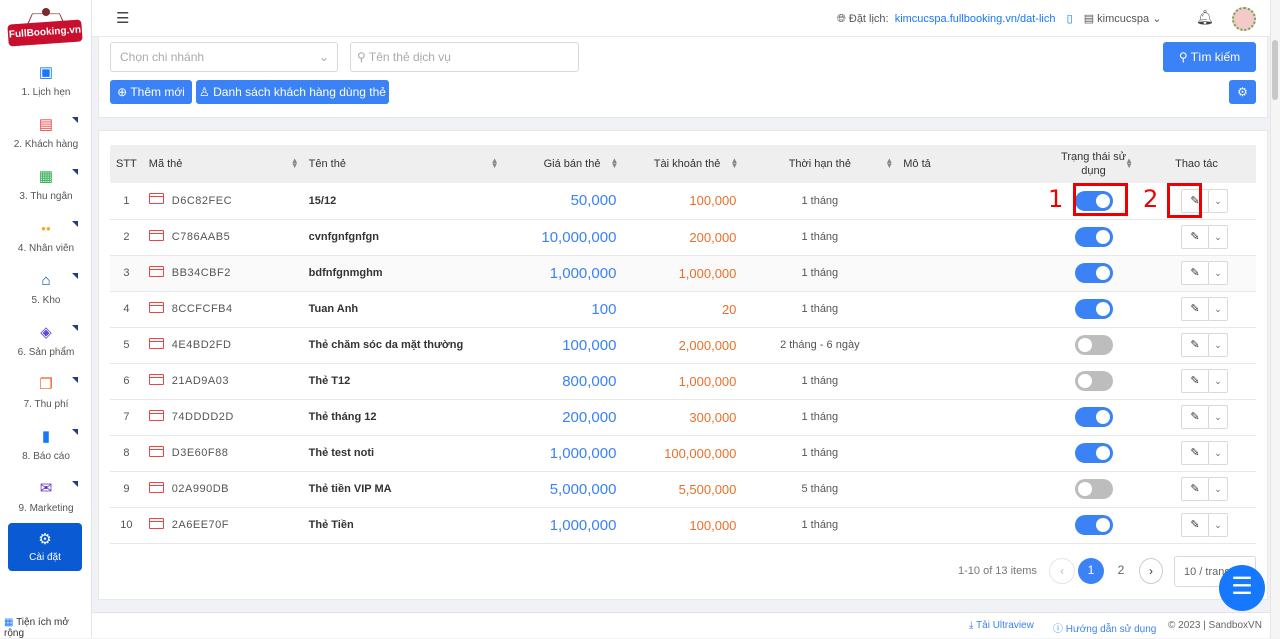 The height and width of the screenshot is (639, 1280). Describe the element at coordinates (151, 92) in the screenshot. I see `add-new-button: ⊕ Thêm mới` at that location.